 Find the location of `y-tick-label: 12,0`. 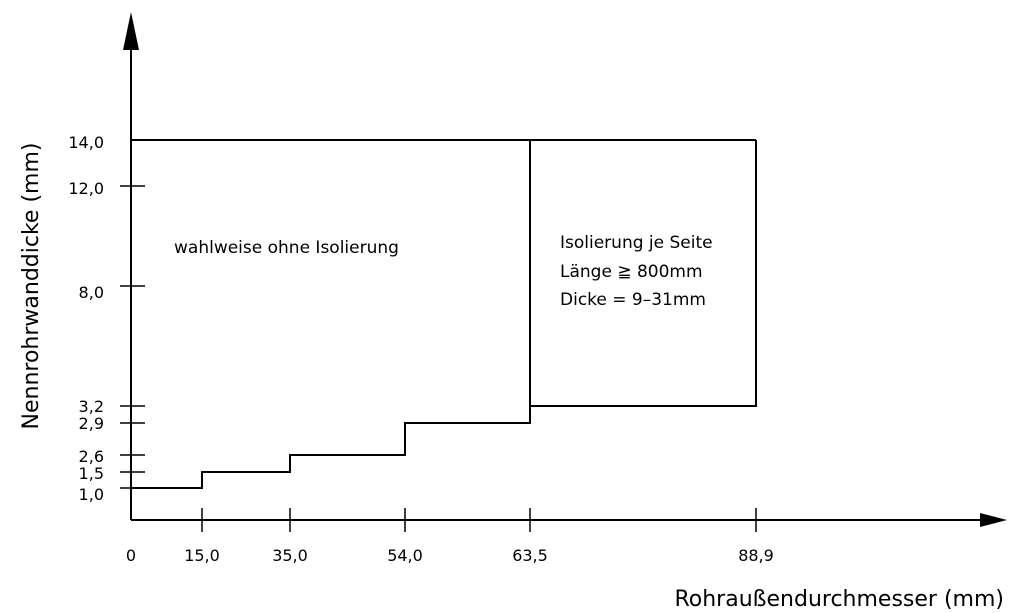

y-tick-label: 12,0 is located at coordinates (86, 188).